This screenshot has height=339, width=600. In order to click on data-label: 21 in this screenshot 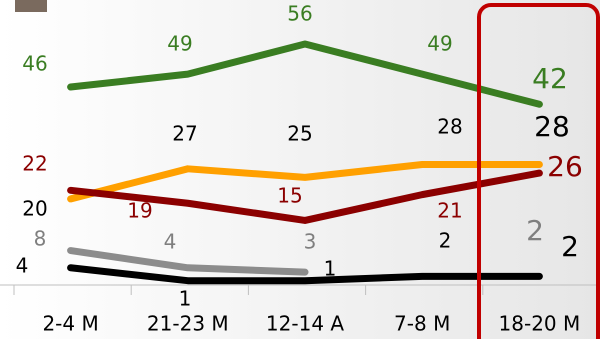, I will do `click(449, 211)`.